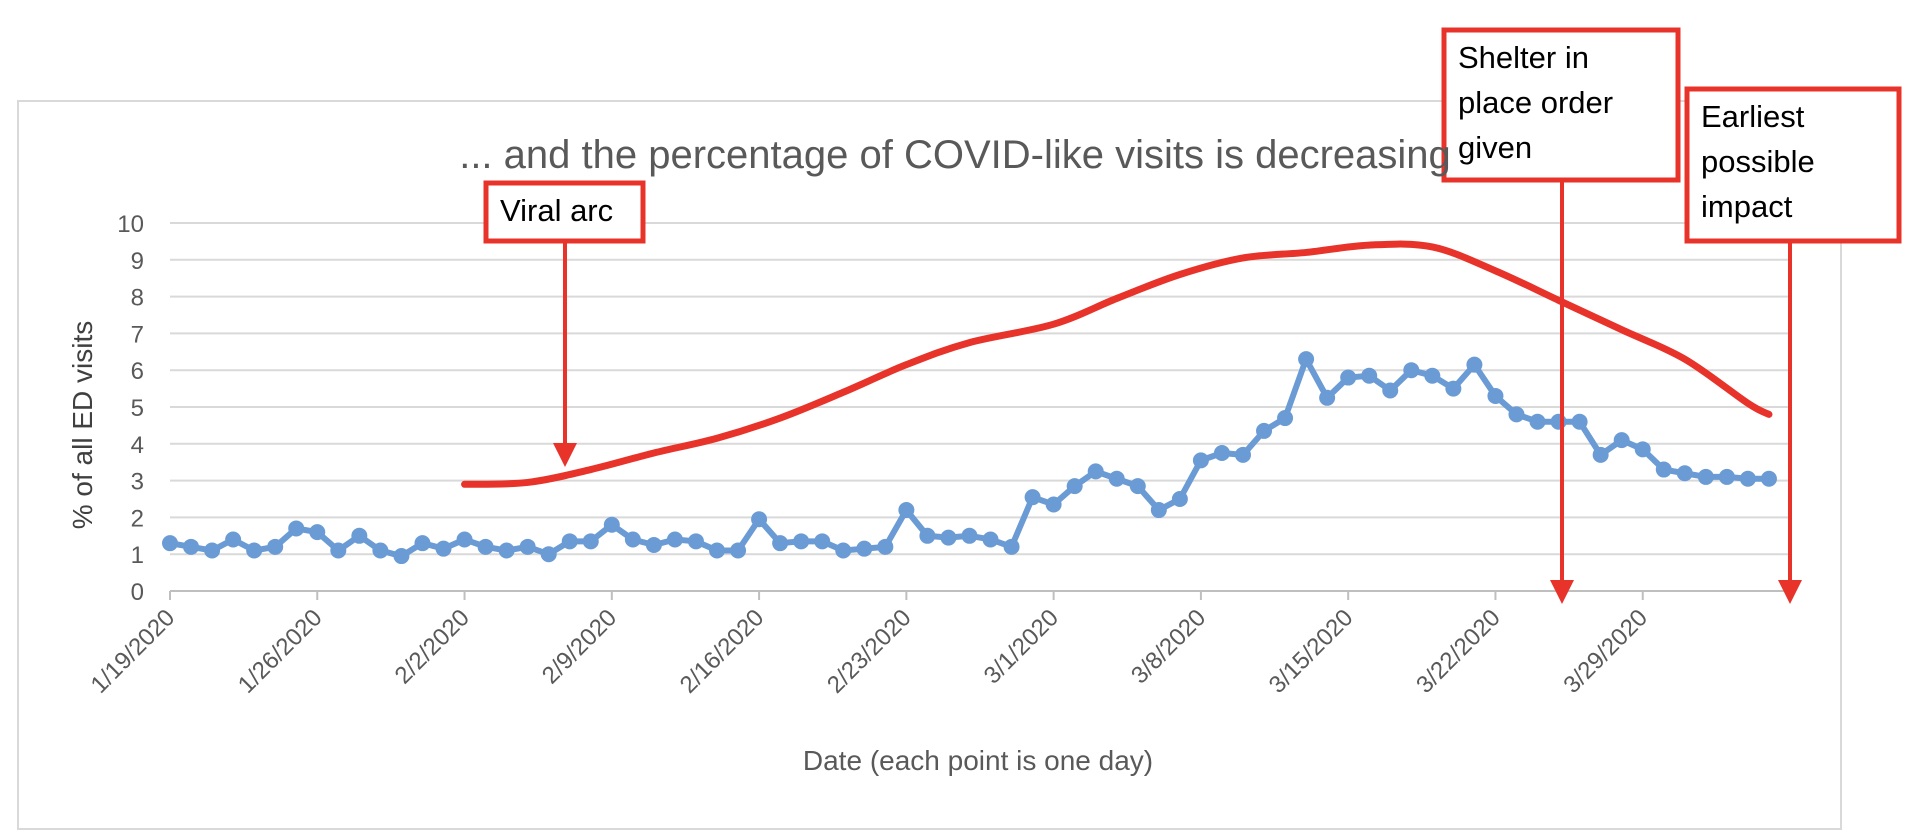  I want to click on annotation-1: Viral arc, so click(564, 319).